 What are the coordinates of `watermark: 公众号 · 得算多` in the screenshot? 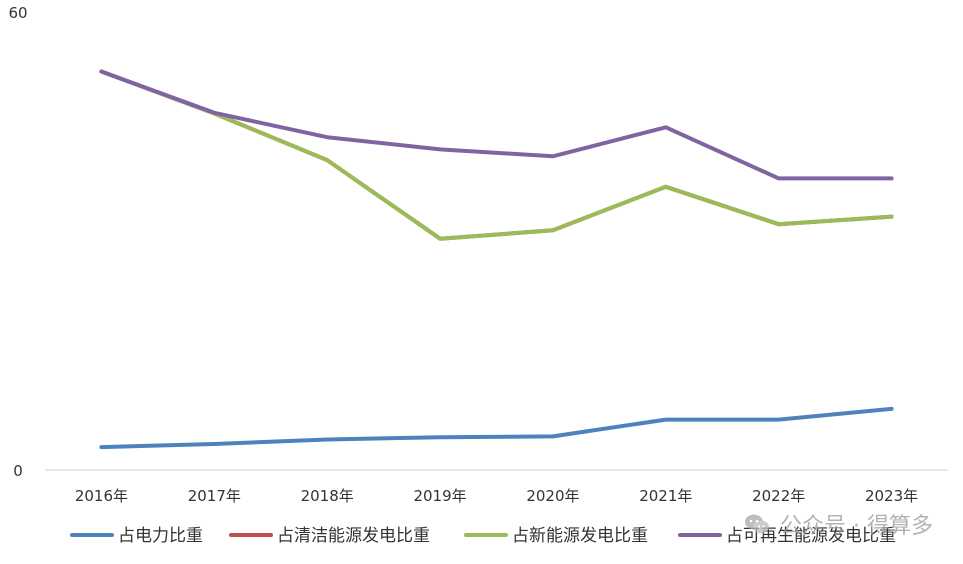 It's located at (838, 524).